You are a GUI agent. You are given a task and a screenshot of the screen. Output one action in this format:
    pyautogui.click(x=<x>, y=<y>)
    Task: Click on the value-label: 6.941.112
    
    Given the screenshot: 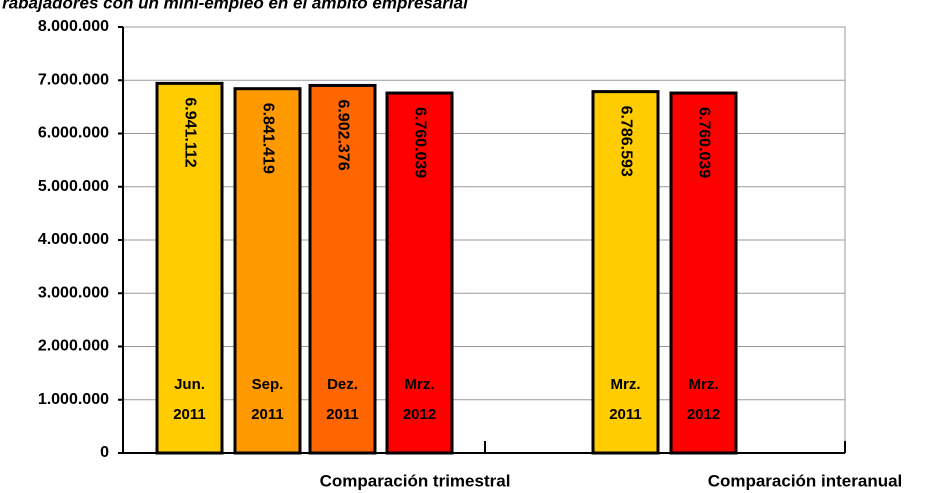 What is the action you would take?
    pyautogui.click(x=189, y=132)
    